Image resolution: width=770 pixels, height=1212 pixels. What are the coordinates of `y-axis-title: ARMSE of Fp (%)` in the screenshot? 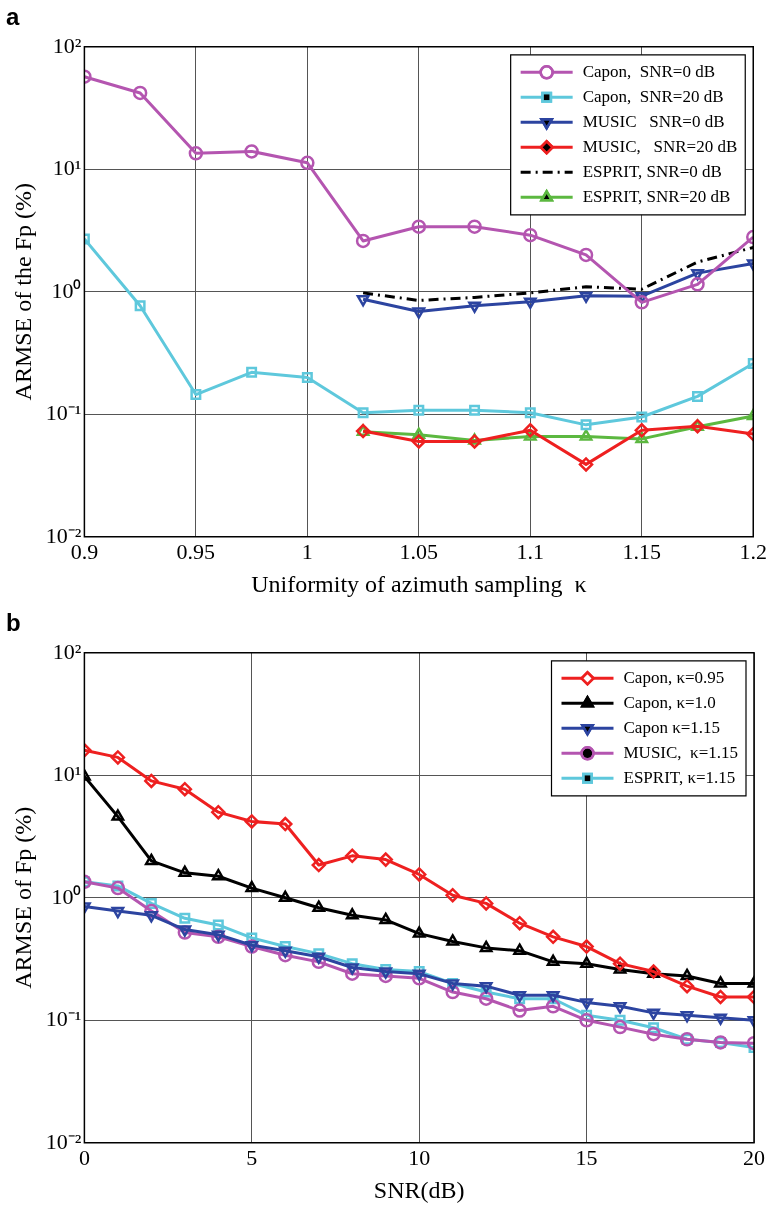 It's located at (22, 897).